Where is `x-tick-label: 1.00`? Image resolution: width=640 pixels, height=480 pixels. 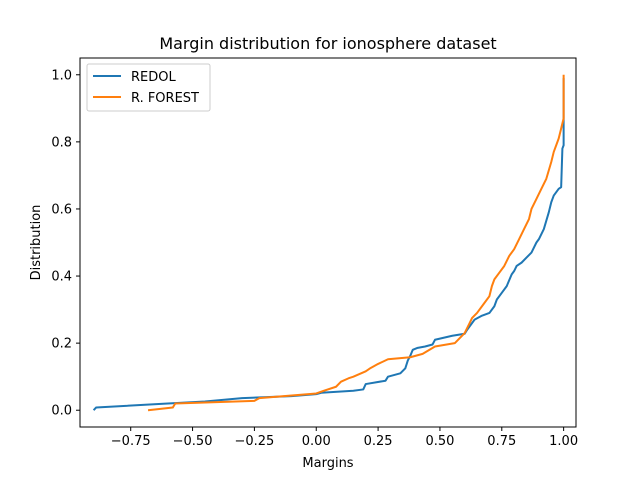
x-tick-label: 1.00 is located at coordinates (563, 441).